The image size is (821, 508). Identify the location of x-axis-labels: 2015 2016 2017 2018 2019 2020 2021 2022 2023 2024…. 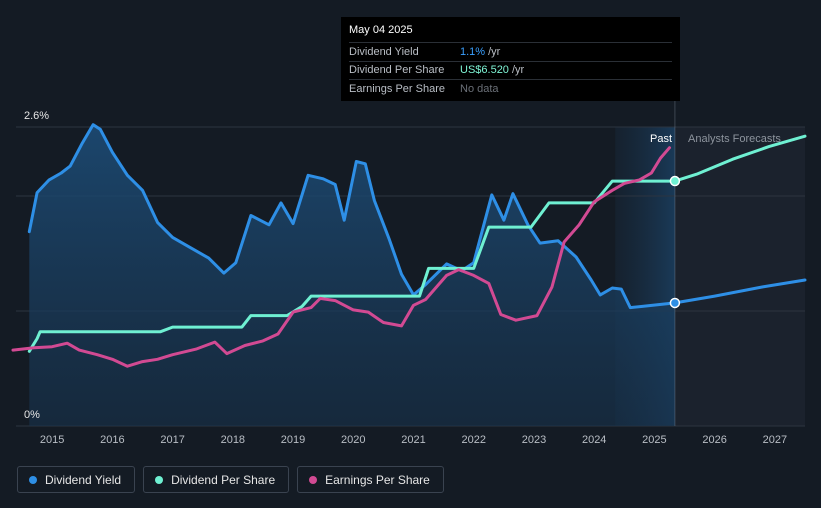
(413, 440).